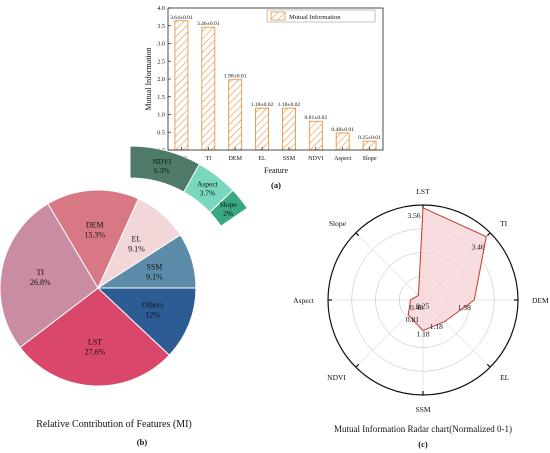 The image size is (550, 453). What do you see at coordinates (478, 246) in the screenshot?
I see `radar-value-label: 3.46` at bounding box center [478, 246].